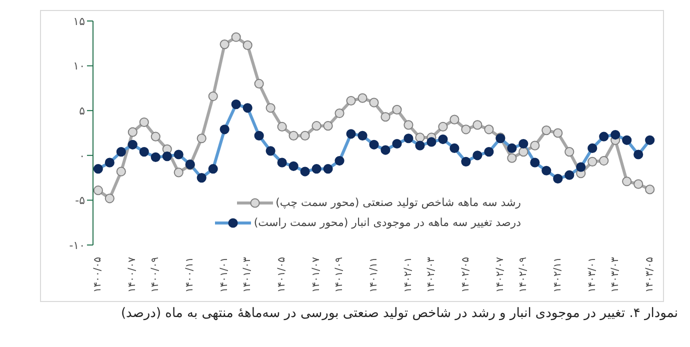 This screenshot has height=347, width=690. I want to click on x-tick-label: ۱۴۰۲/۰۱, so click(408, 275).